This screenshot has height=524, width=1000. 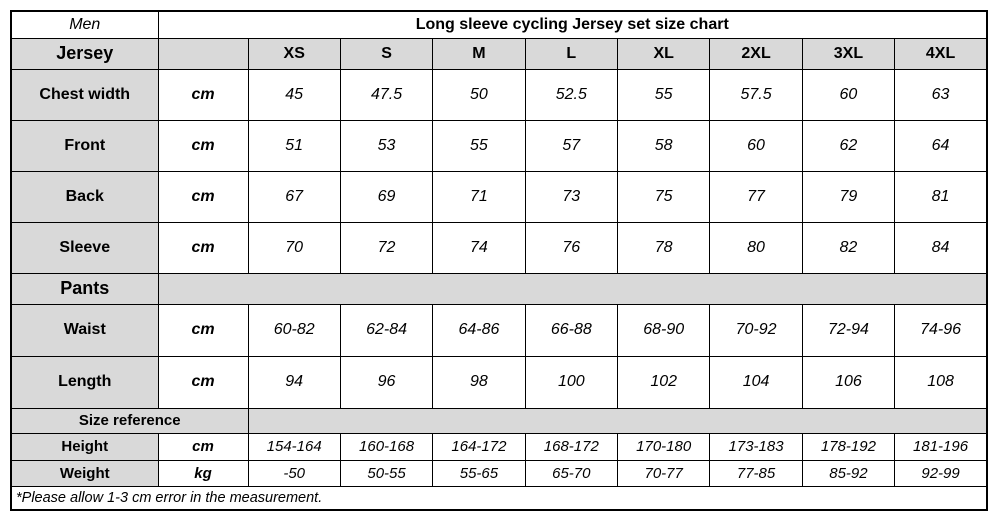 I want to click on table-row-size-reference-header: Size reference, so click(x=499, y=420).